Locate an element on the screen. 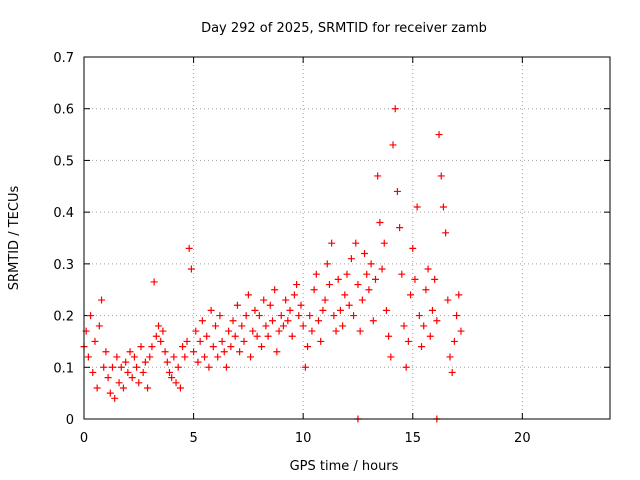 Image resolution: width=640 pixels, height=480 pixels. x-tick-label: 5 is located at coordinates (193, 438).